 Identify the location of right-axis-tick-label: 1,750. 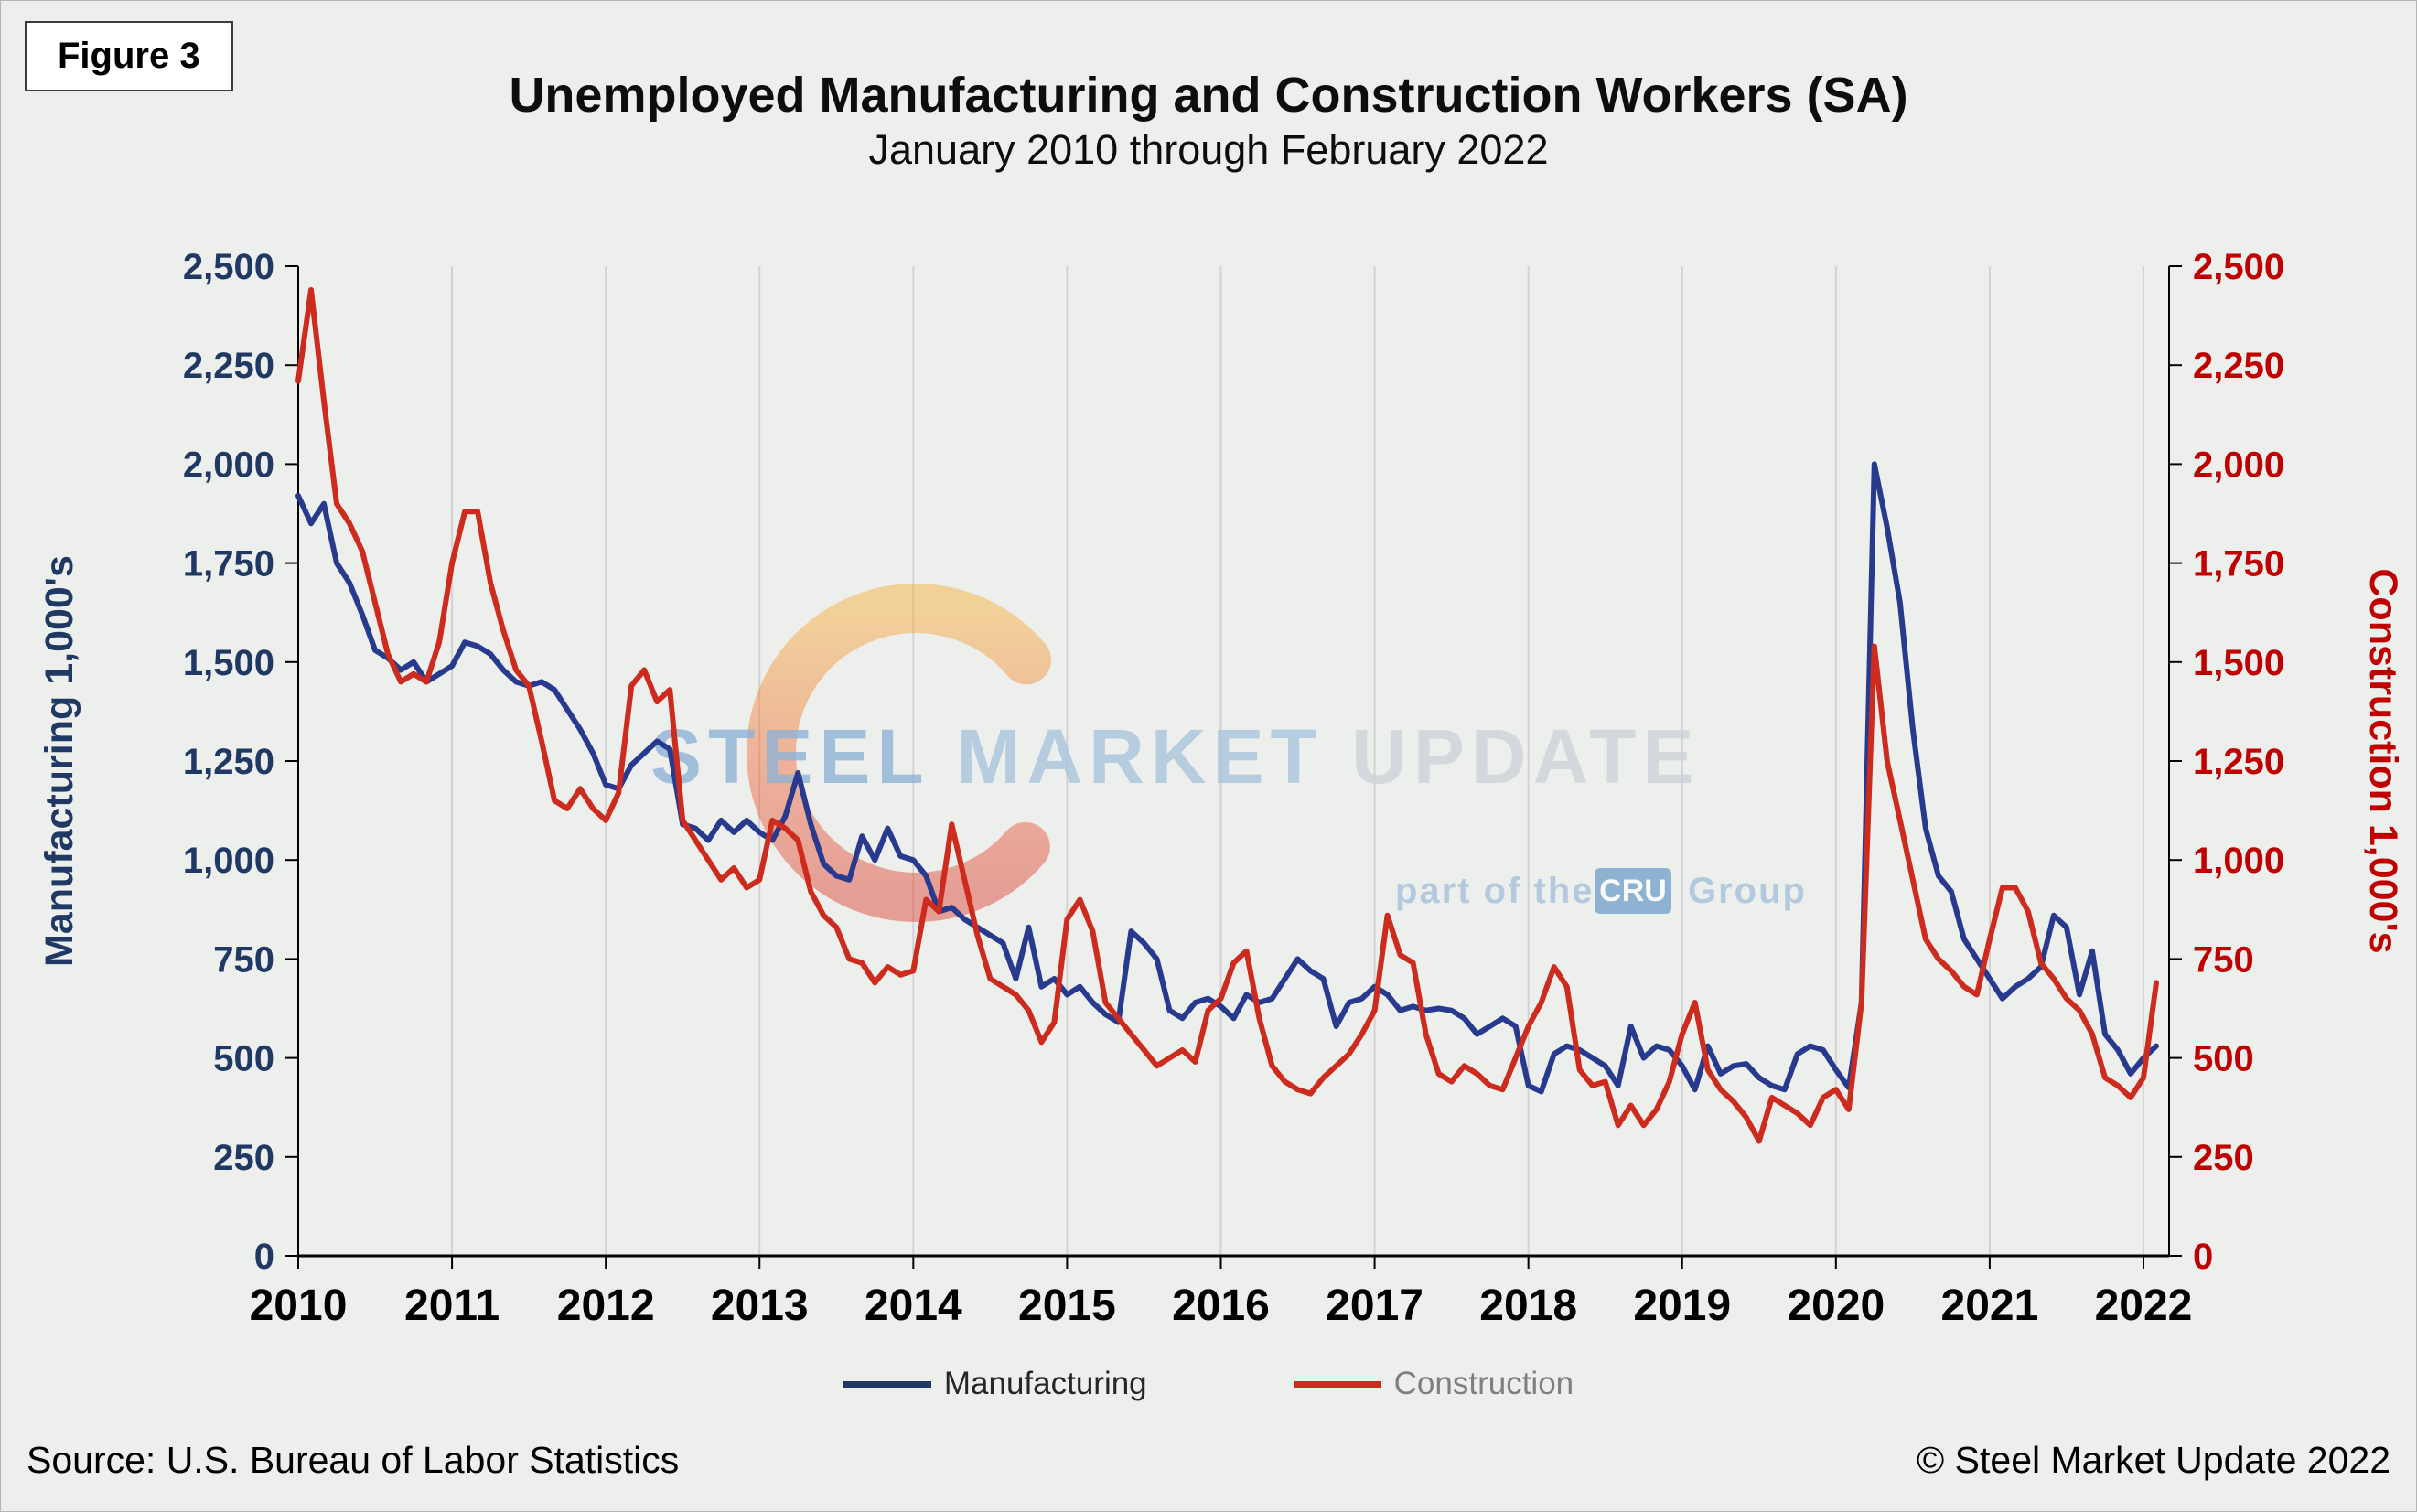
(2238, 564).